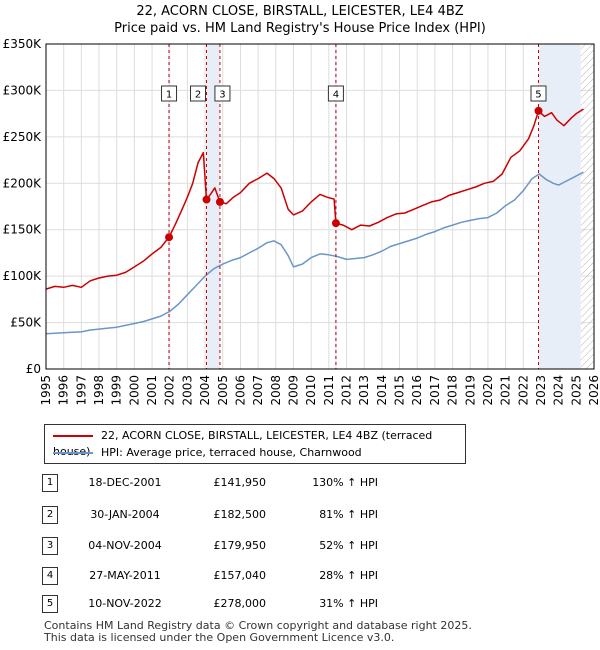 Image resolution: width=600 pixels, height=650 pixels. I want to click on y-tick-label: £350K, so click(23, 44).